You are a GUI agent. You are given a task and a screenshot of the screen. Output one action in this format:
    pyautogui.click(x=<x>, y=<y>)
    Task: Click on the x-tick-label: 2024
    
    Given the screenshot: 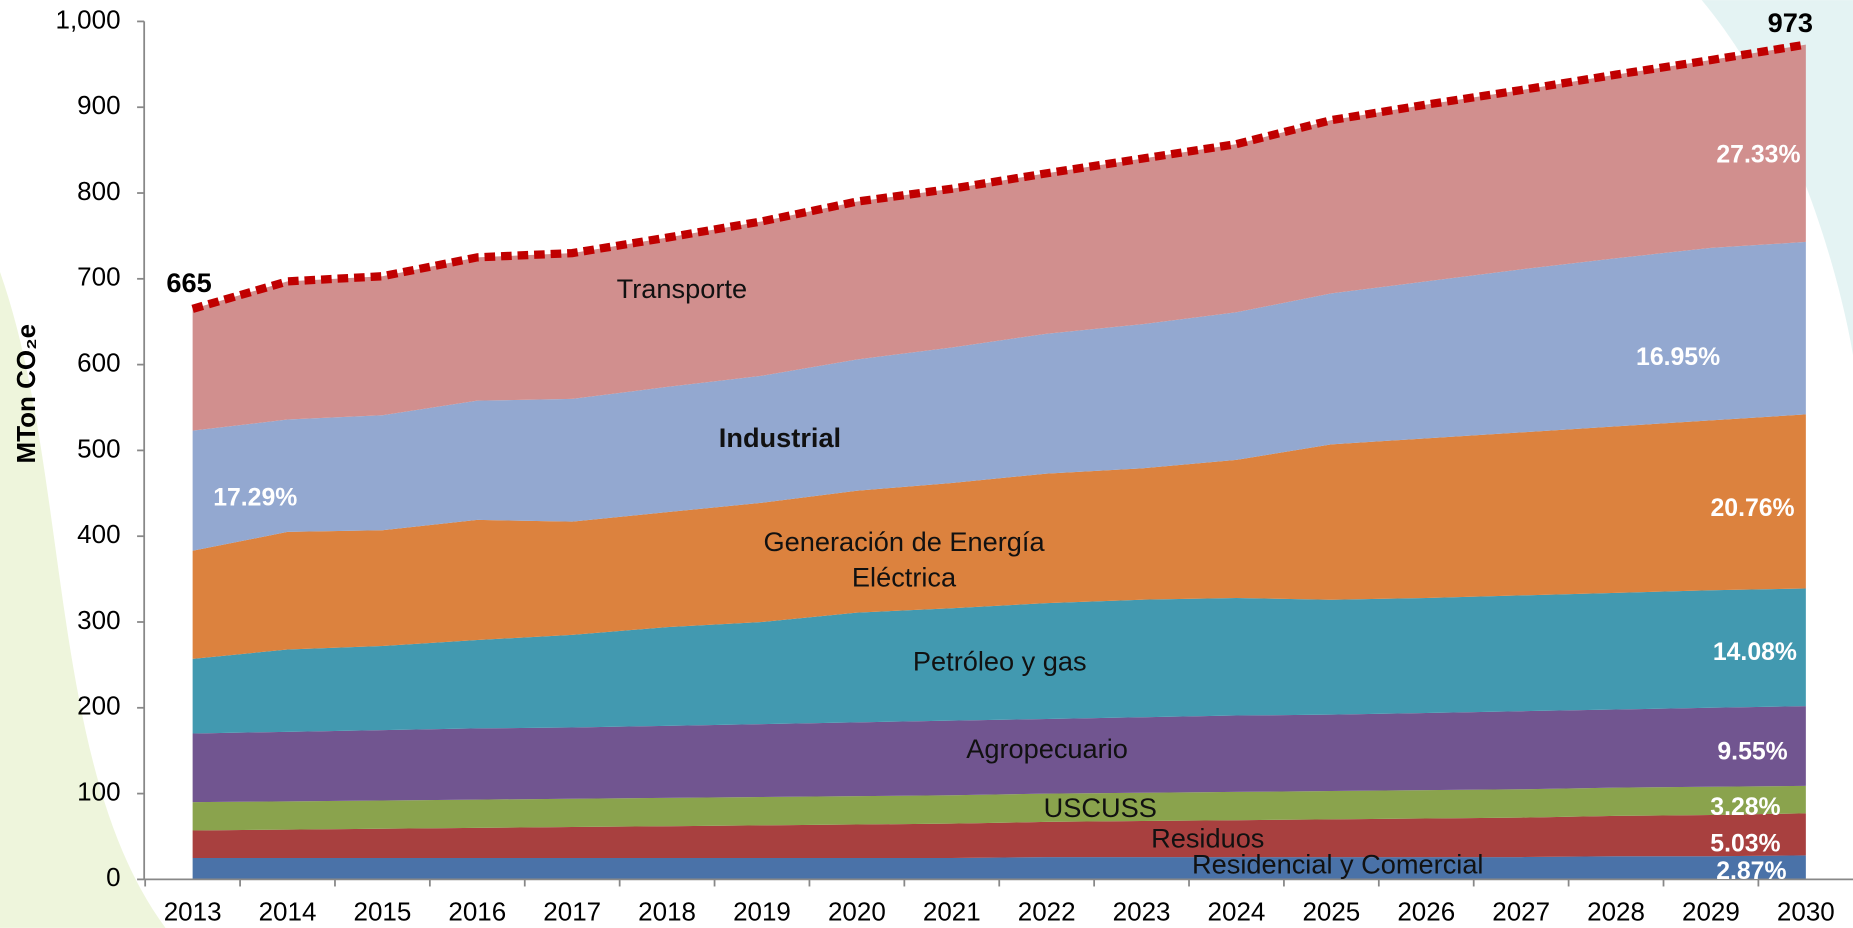 What is the action you would take?
    pyautogui.click(x=1237, y=912)
    